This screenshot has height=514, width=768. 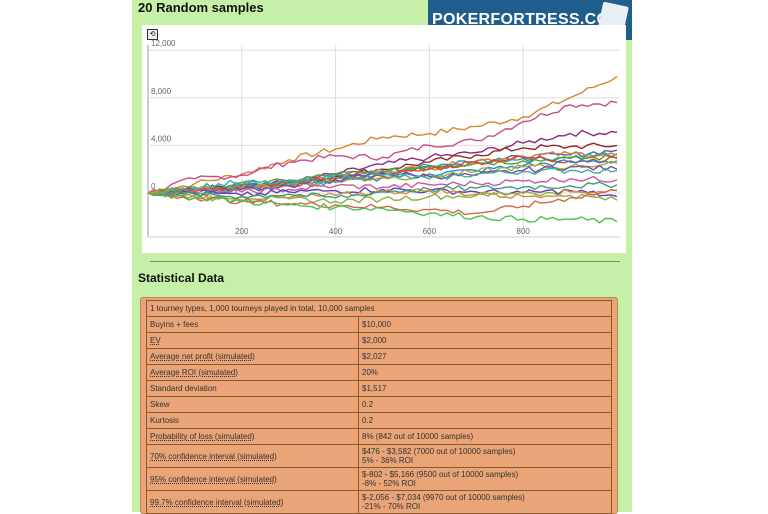 What do you see at coordinates (152, 34) in the screenshot?
I see `reset-zoom-icon: ⟲` at bounding box center [152, 34].